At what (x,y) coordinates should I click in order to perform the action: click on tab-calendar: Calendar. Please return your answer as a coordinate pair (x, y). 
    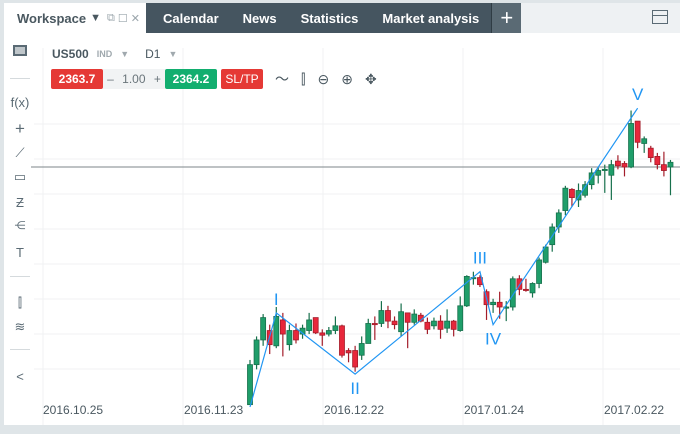
    Looking at the image, I should click on (191, 18).